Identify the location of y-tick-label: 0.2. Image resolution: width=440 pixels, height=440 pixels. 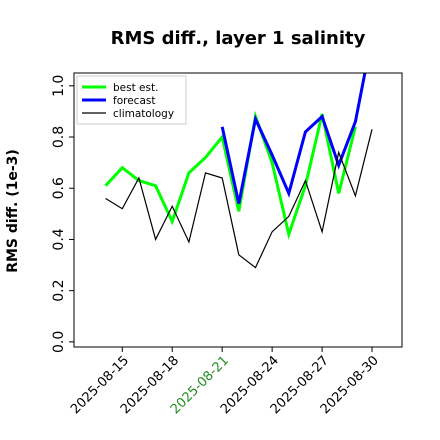
(59, 291).